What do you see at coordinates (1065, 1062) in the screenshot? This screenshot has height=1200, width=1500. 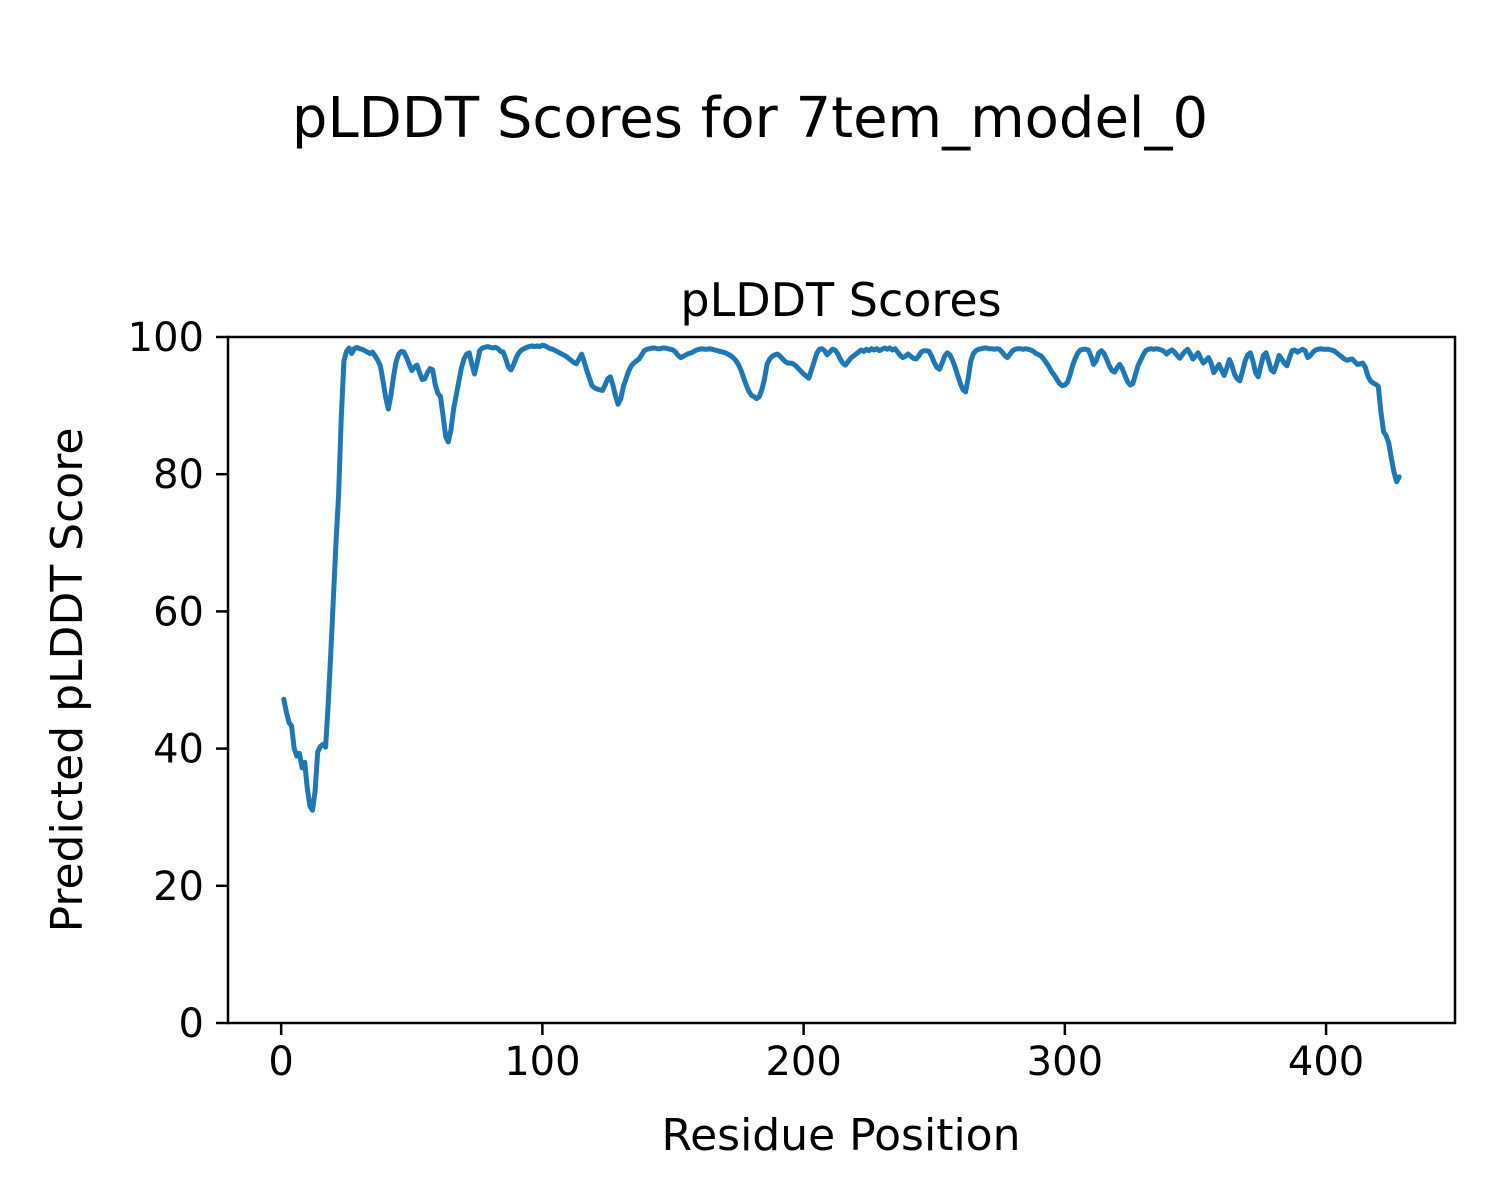 I see `x-tick-label: 300` at bounding box center [1065, 1062].